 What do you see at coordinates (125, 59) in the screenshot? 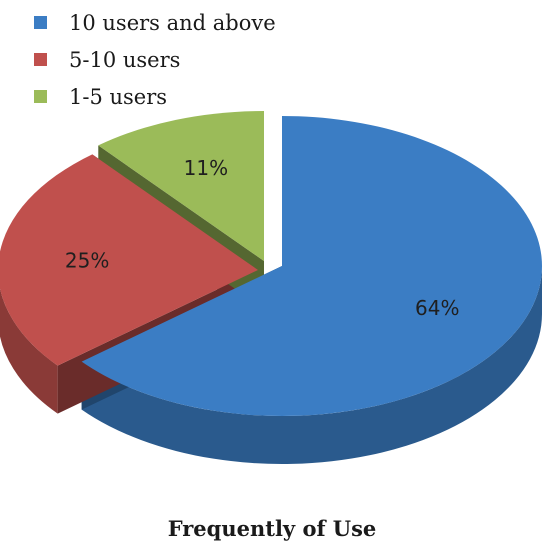
I see `legend-label: 5-10 users` at bounding box center [125, 59].